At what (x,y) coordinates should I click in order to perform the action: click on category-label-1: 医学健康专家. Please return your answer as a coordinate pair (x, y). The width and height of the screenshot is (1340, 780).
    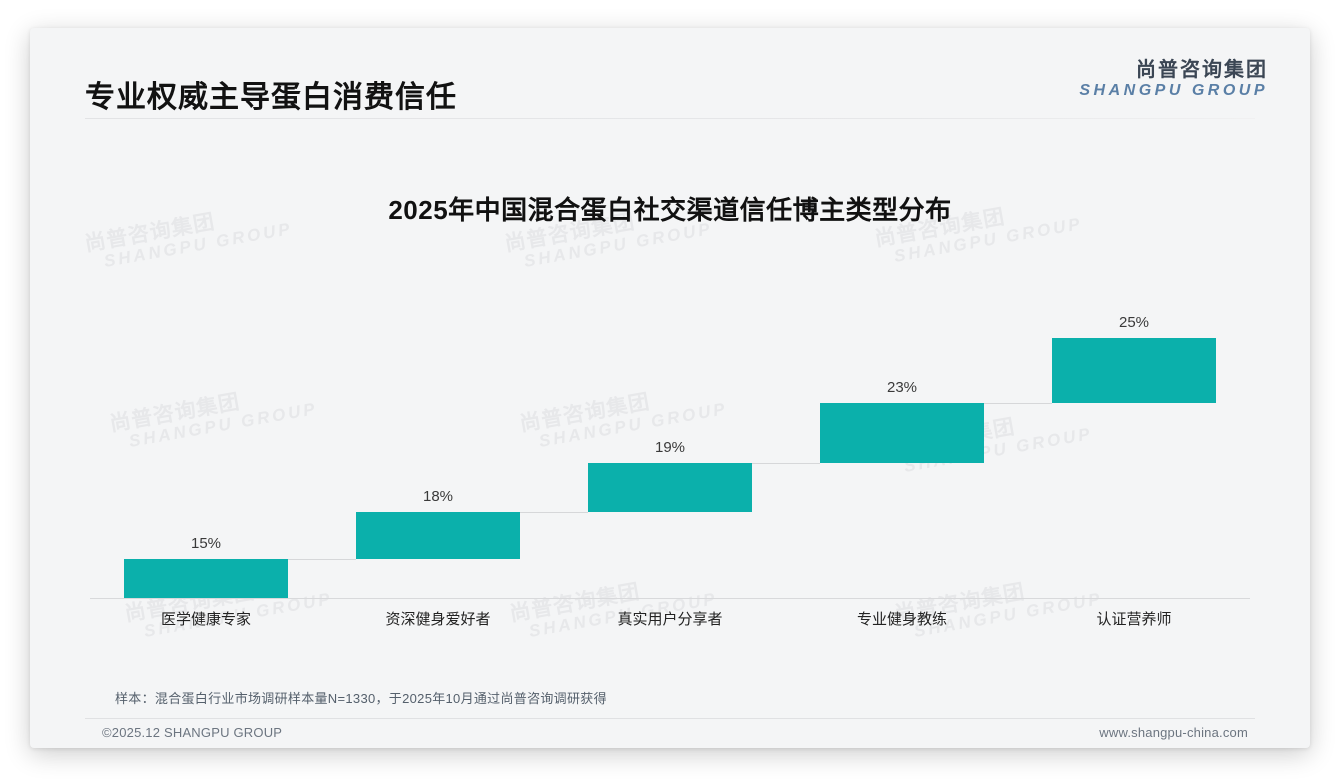
    Looking at the image, I should click on (205, 619).